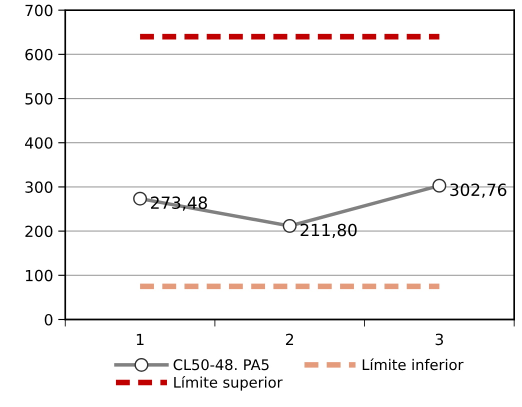 The image size is (522, 407). Describe the element at coordinates (38, 143) in the screenshot. I see `y-tick-label: 400` at that location.